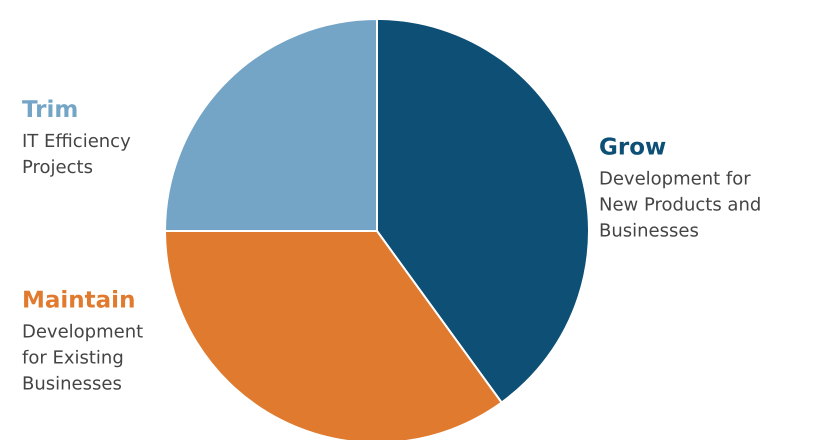 The height and width of the screenshot is (445, 823). What do you see at coordinates (83, 357) in the screenshot?
I see `text: Development for Existing Businesses` at bounding box center [83, 357].